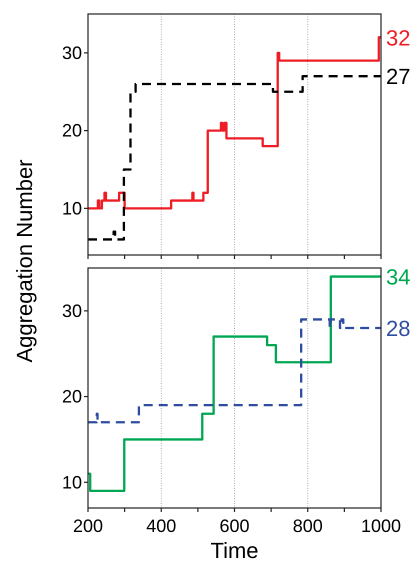 This screenshot has width=416, height=567. Describe the element at coordinates (24, 261) in the screenshot. I see `y-axis-title: Aggregation Number` at that location.